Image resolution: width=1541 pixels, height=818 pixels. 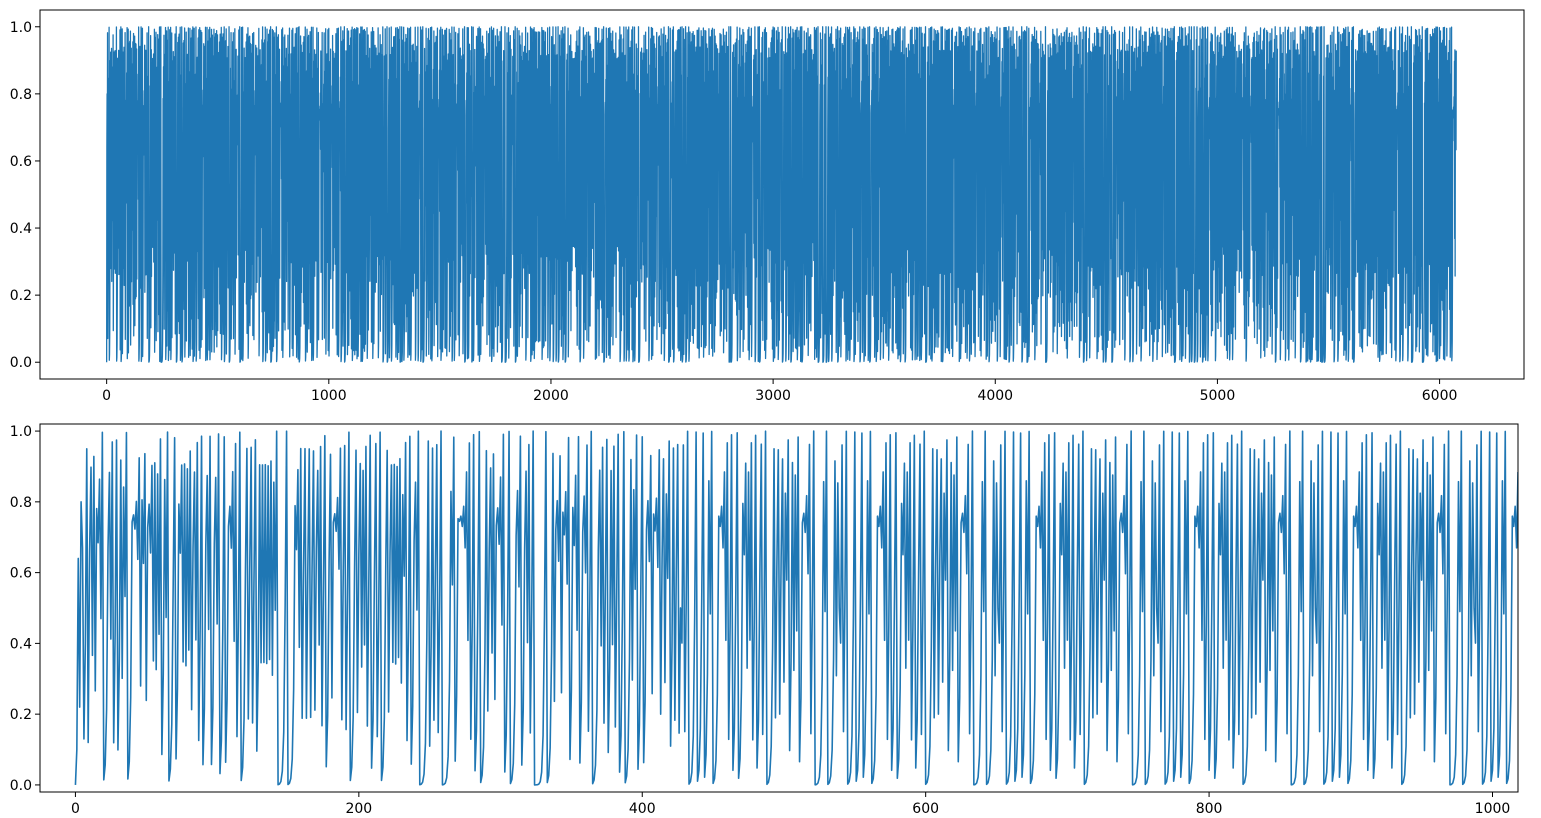 What do you see at coordinates (773, 396) in the screenshot?
I see `x-tick-label: 3000` at bounding box center [773, 396].